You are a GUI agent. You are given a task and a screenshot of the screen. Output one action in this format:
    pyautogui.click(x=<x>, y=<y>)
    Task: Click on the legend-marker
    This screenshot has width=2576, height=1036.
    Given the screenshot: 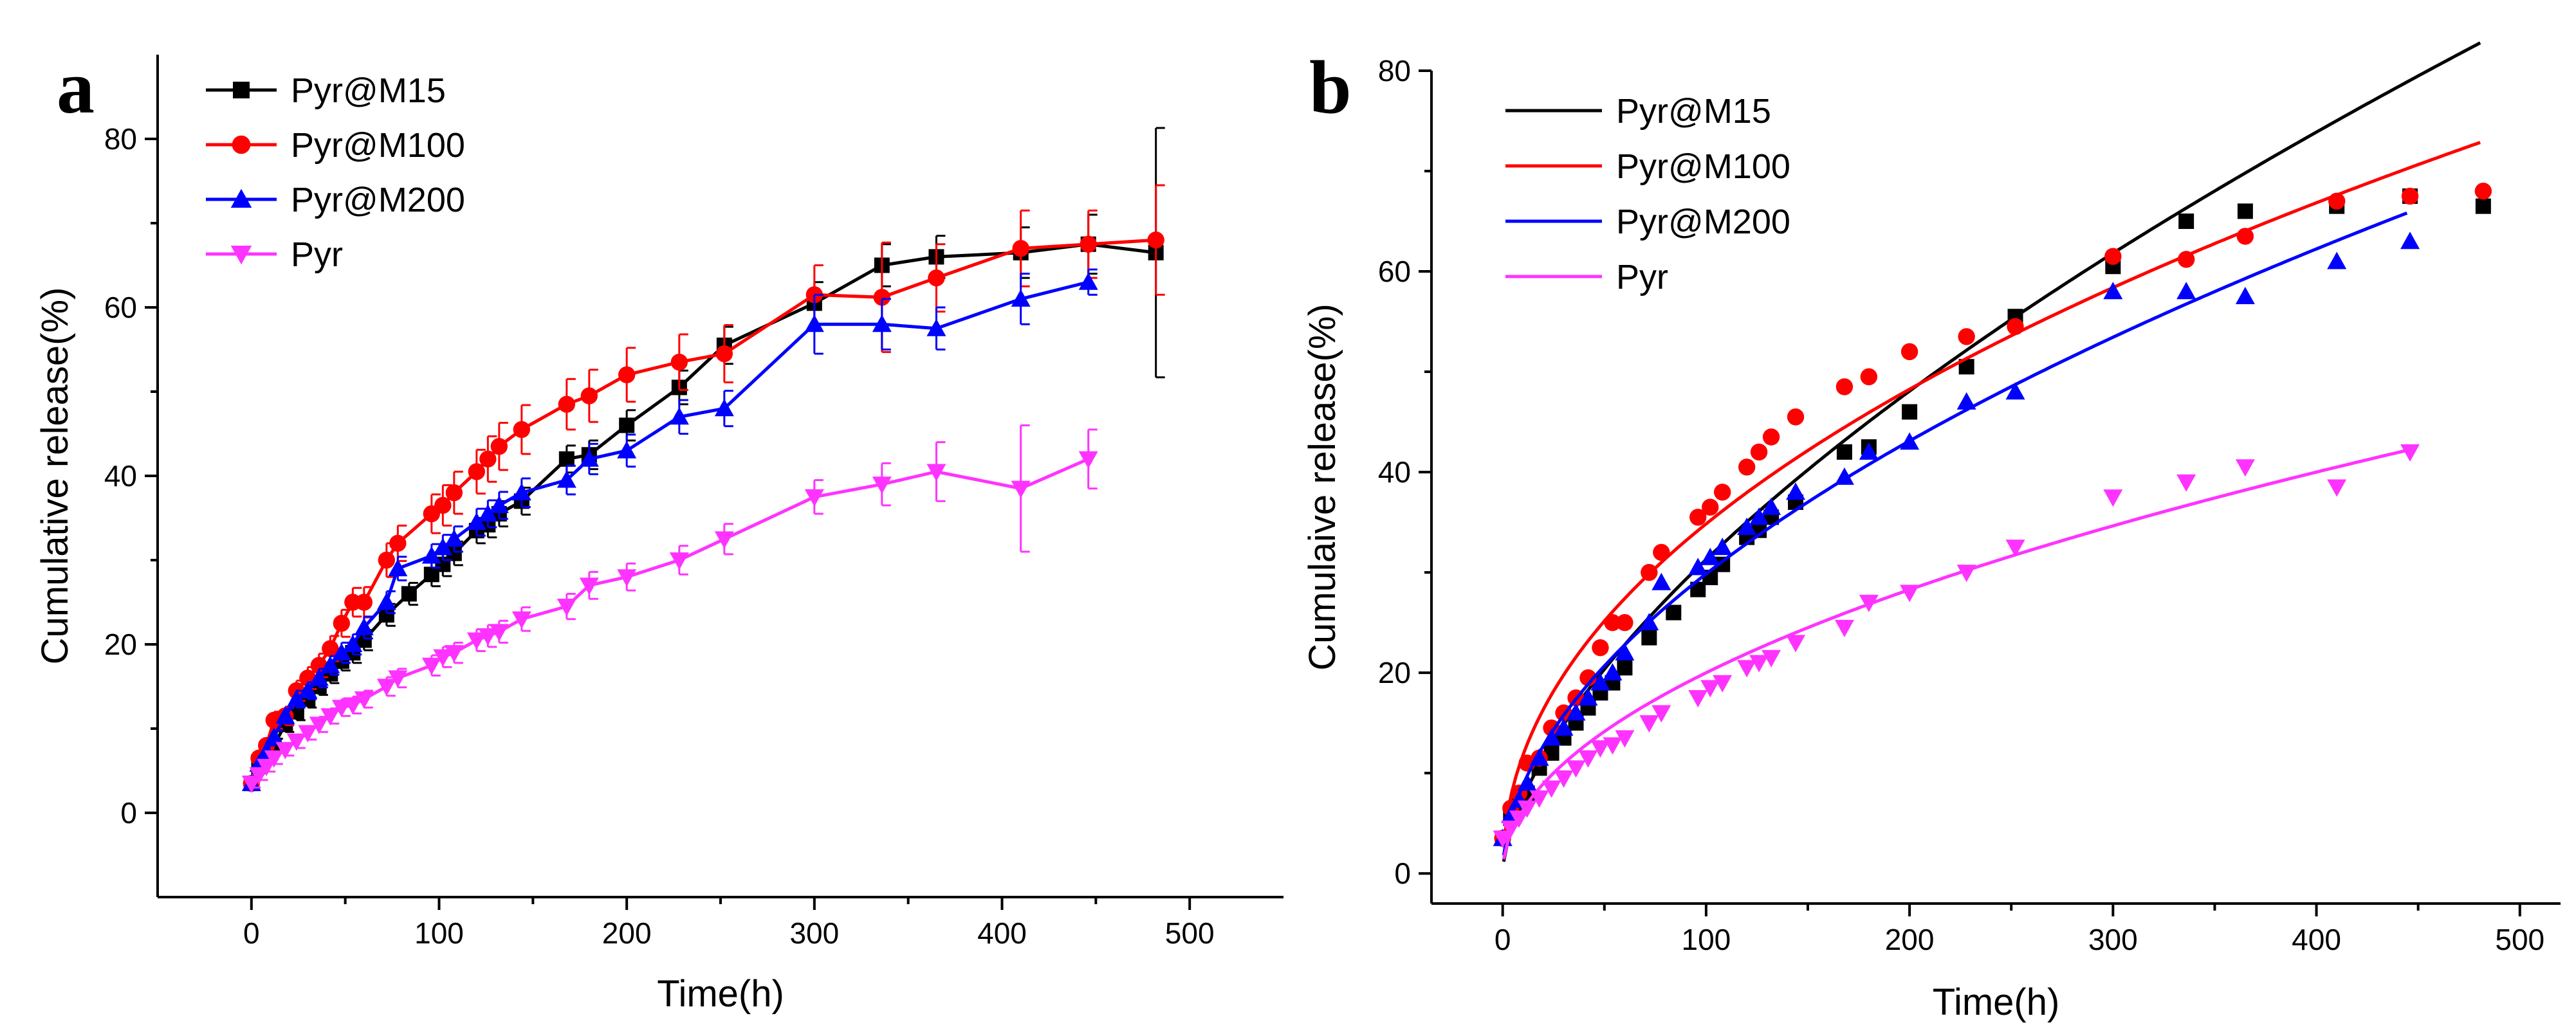 What is the action you would take?
    pyautogui.click(x=241, y=255)
    